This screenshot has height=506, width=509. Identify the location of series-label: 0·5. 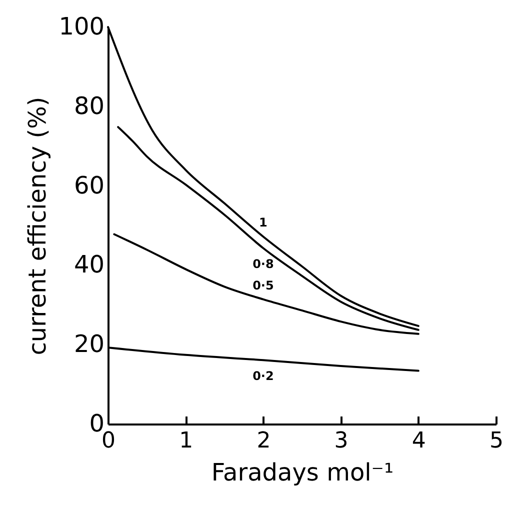
(263, 285).